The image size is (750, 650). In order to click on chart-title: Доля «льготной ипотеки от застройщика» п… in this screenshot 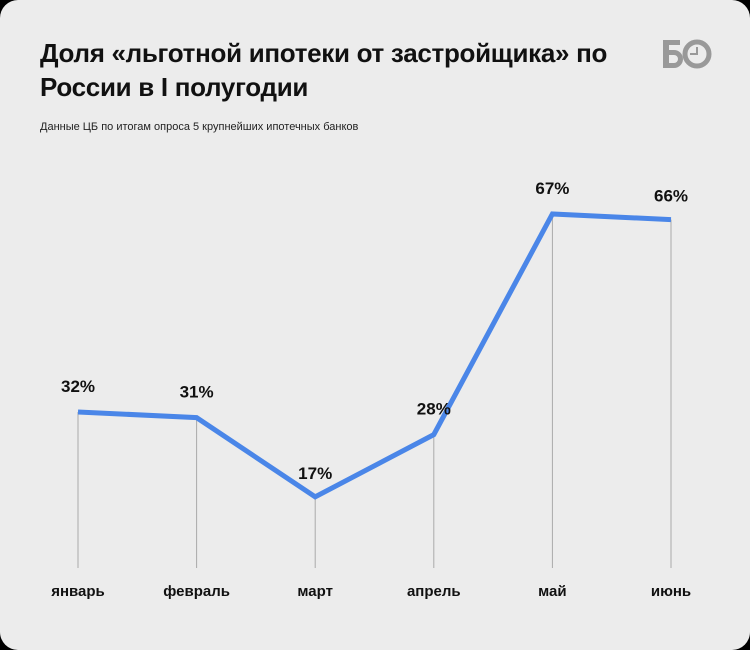, I will do `click(324, 70)`.